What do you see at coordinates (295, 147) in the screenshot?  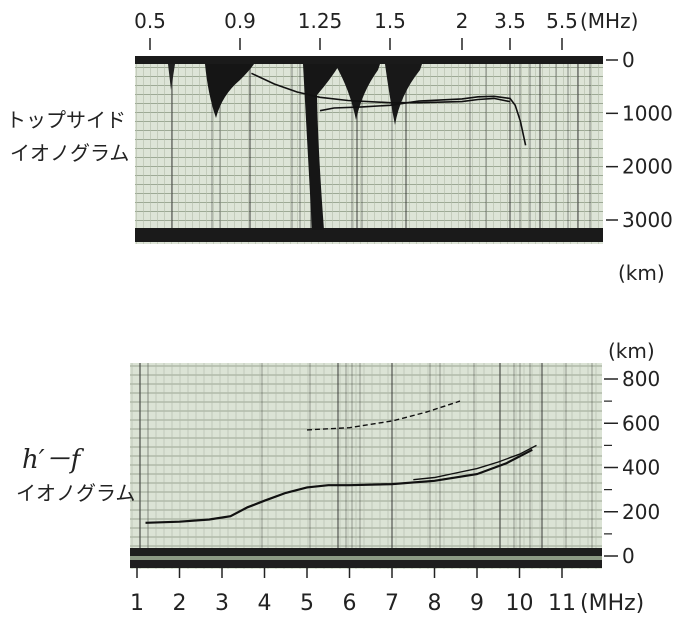 I see `topside-dark-traces` at bounding box center [295, 147].